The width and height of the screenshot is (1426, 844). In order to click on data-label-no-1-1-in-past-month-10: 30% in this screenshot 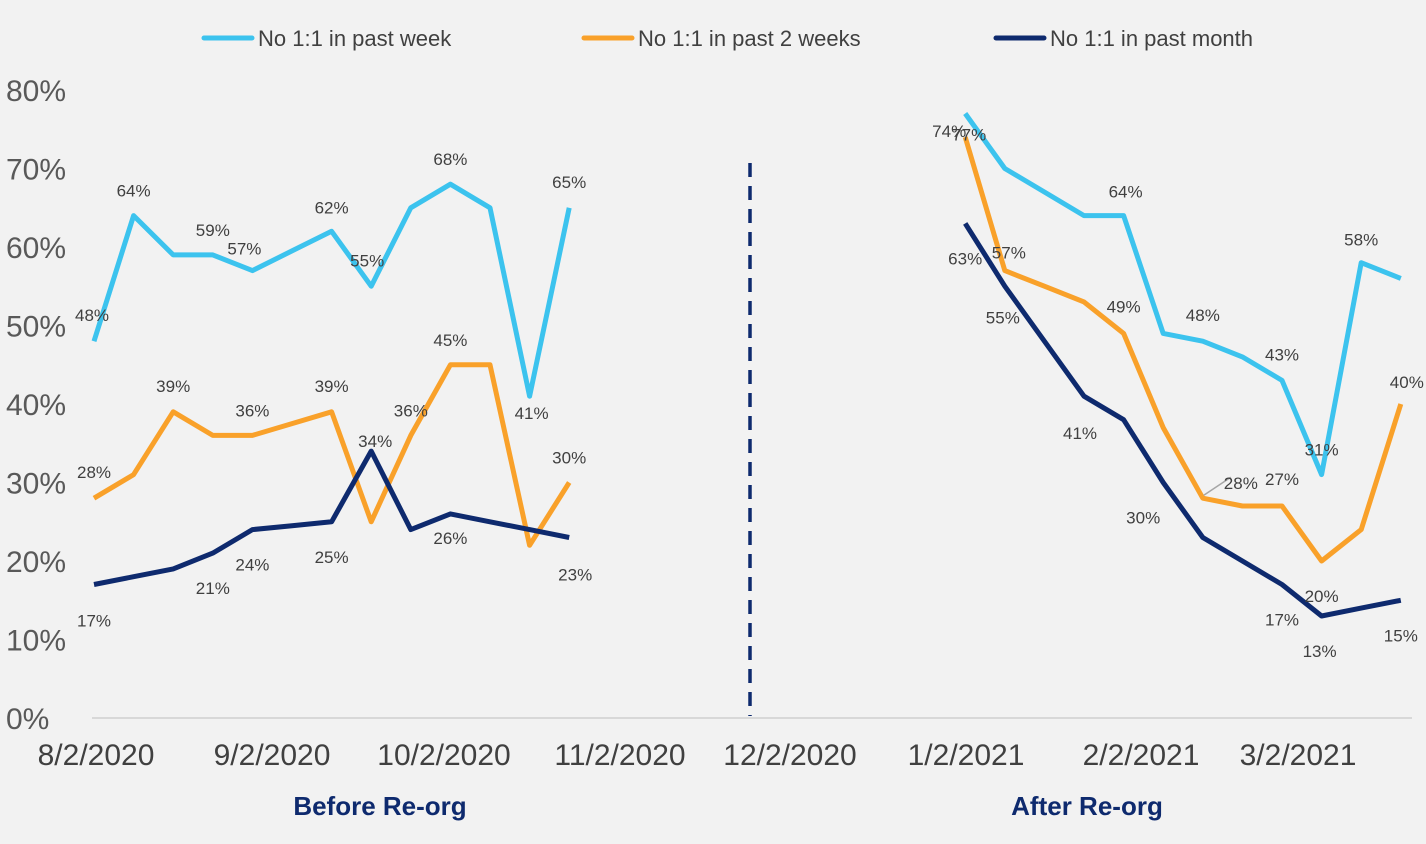, I will do `click(1143, 518)`.